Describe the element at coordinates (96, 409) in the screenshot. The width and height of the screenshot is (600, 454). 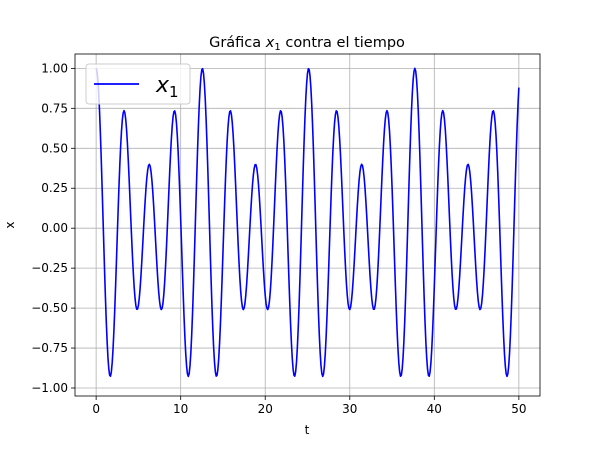
I see `x-tick-label: 0` at that location.